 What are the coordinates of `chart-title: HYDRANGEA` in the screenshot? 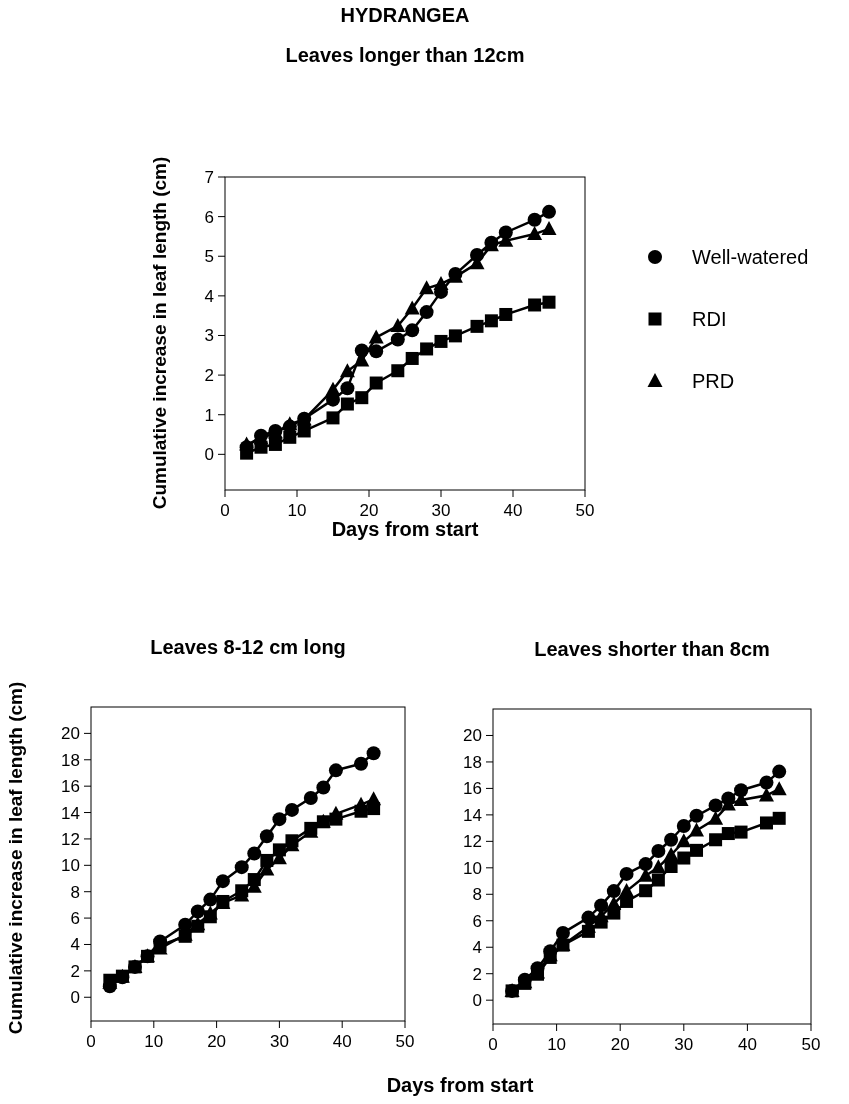 It's located at (405, 15).